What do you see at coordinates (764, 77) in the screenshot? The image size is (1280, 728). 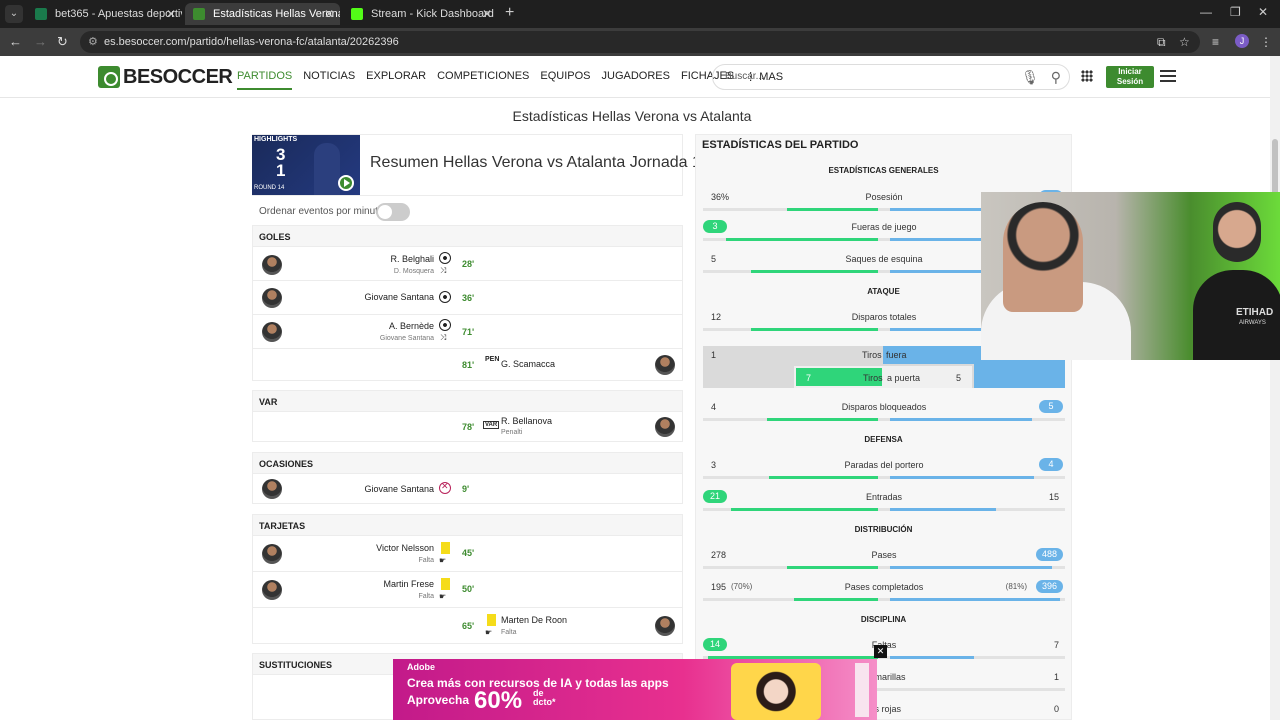 I see `nav-mas: ⋮ MAS` at bounding box center [764, 77].